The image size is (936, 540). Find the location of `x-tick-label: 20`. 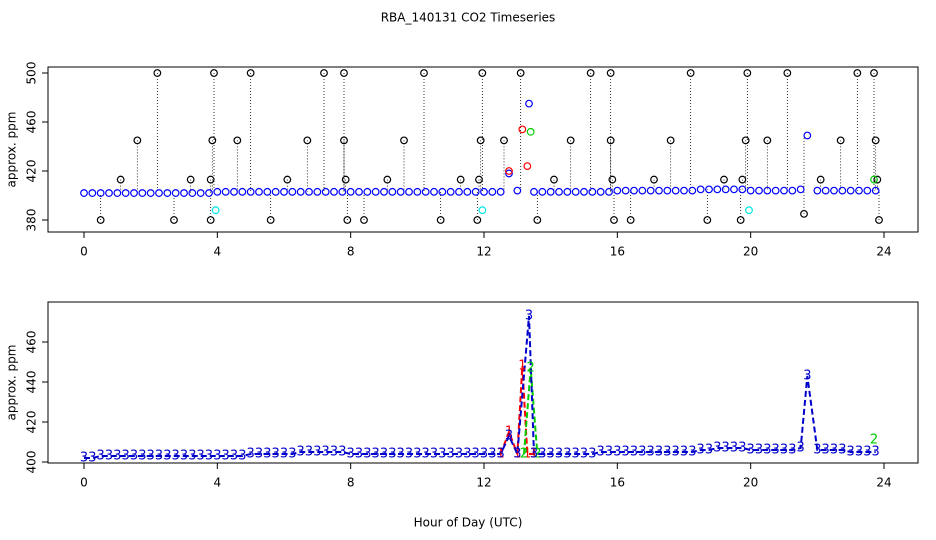

x-tick-label: 20 is located at coordinates (750, 252).